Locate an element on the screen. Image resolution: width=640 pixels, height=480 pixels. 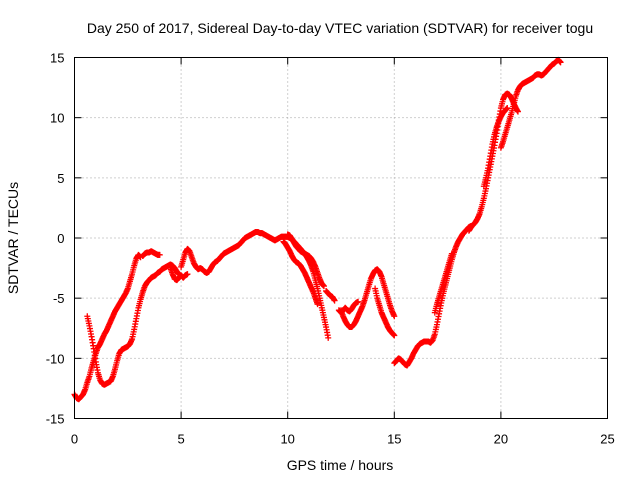
x-tick-label: 20 is located at coordinates (501, 439).